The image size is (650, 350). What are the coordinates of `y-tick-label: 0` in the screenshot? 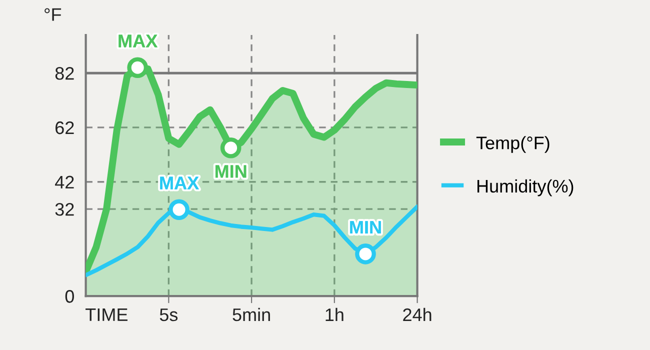 It's located at (69, 296).